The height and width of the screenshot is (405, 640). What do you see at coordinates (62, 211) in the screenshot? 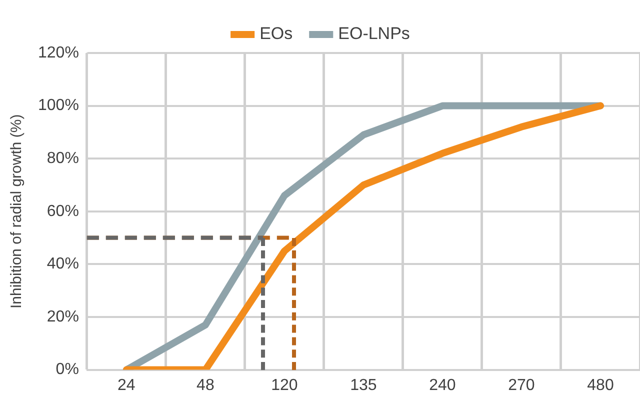
I see `y-tick-label: 60%` at bounding box center [62, 211].